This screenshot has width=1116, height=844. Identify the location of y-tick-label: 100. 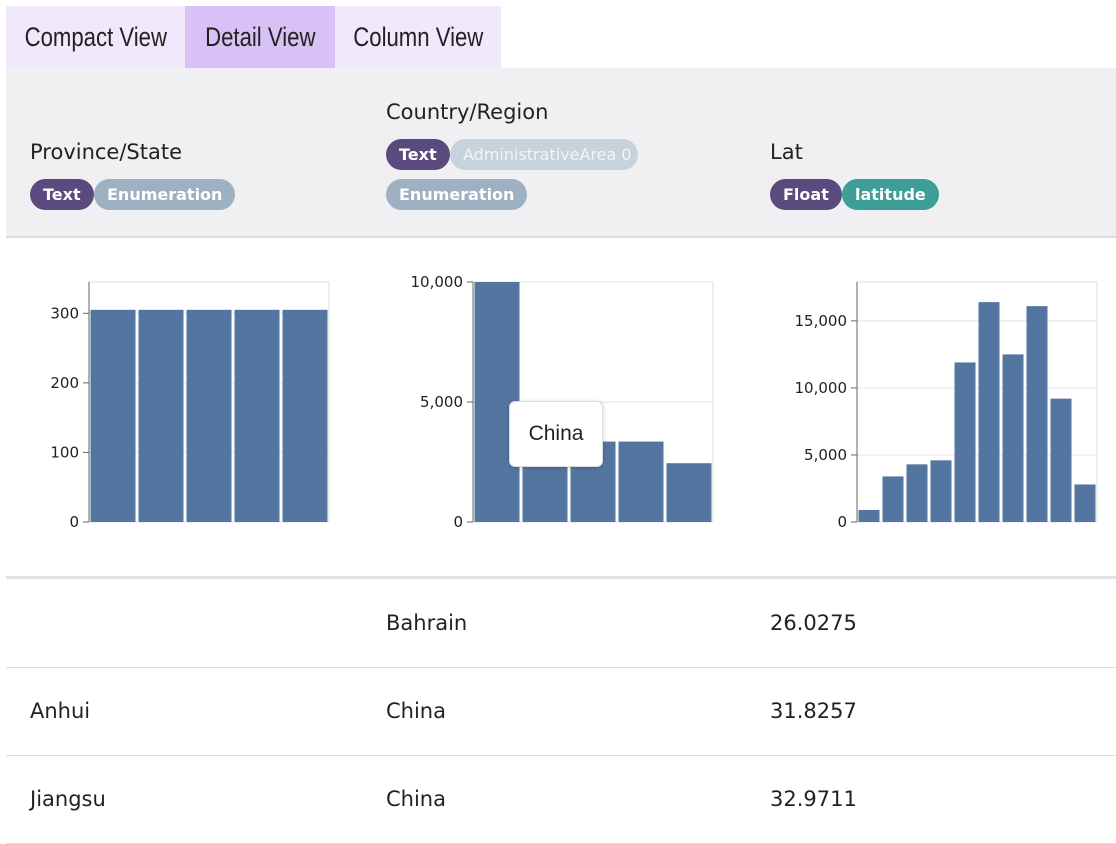
(64, 452).